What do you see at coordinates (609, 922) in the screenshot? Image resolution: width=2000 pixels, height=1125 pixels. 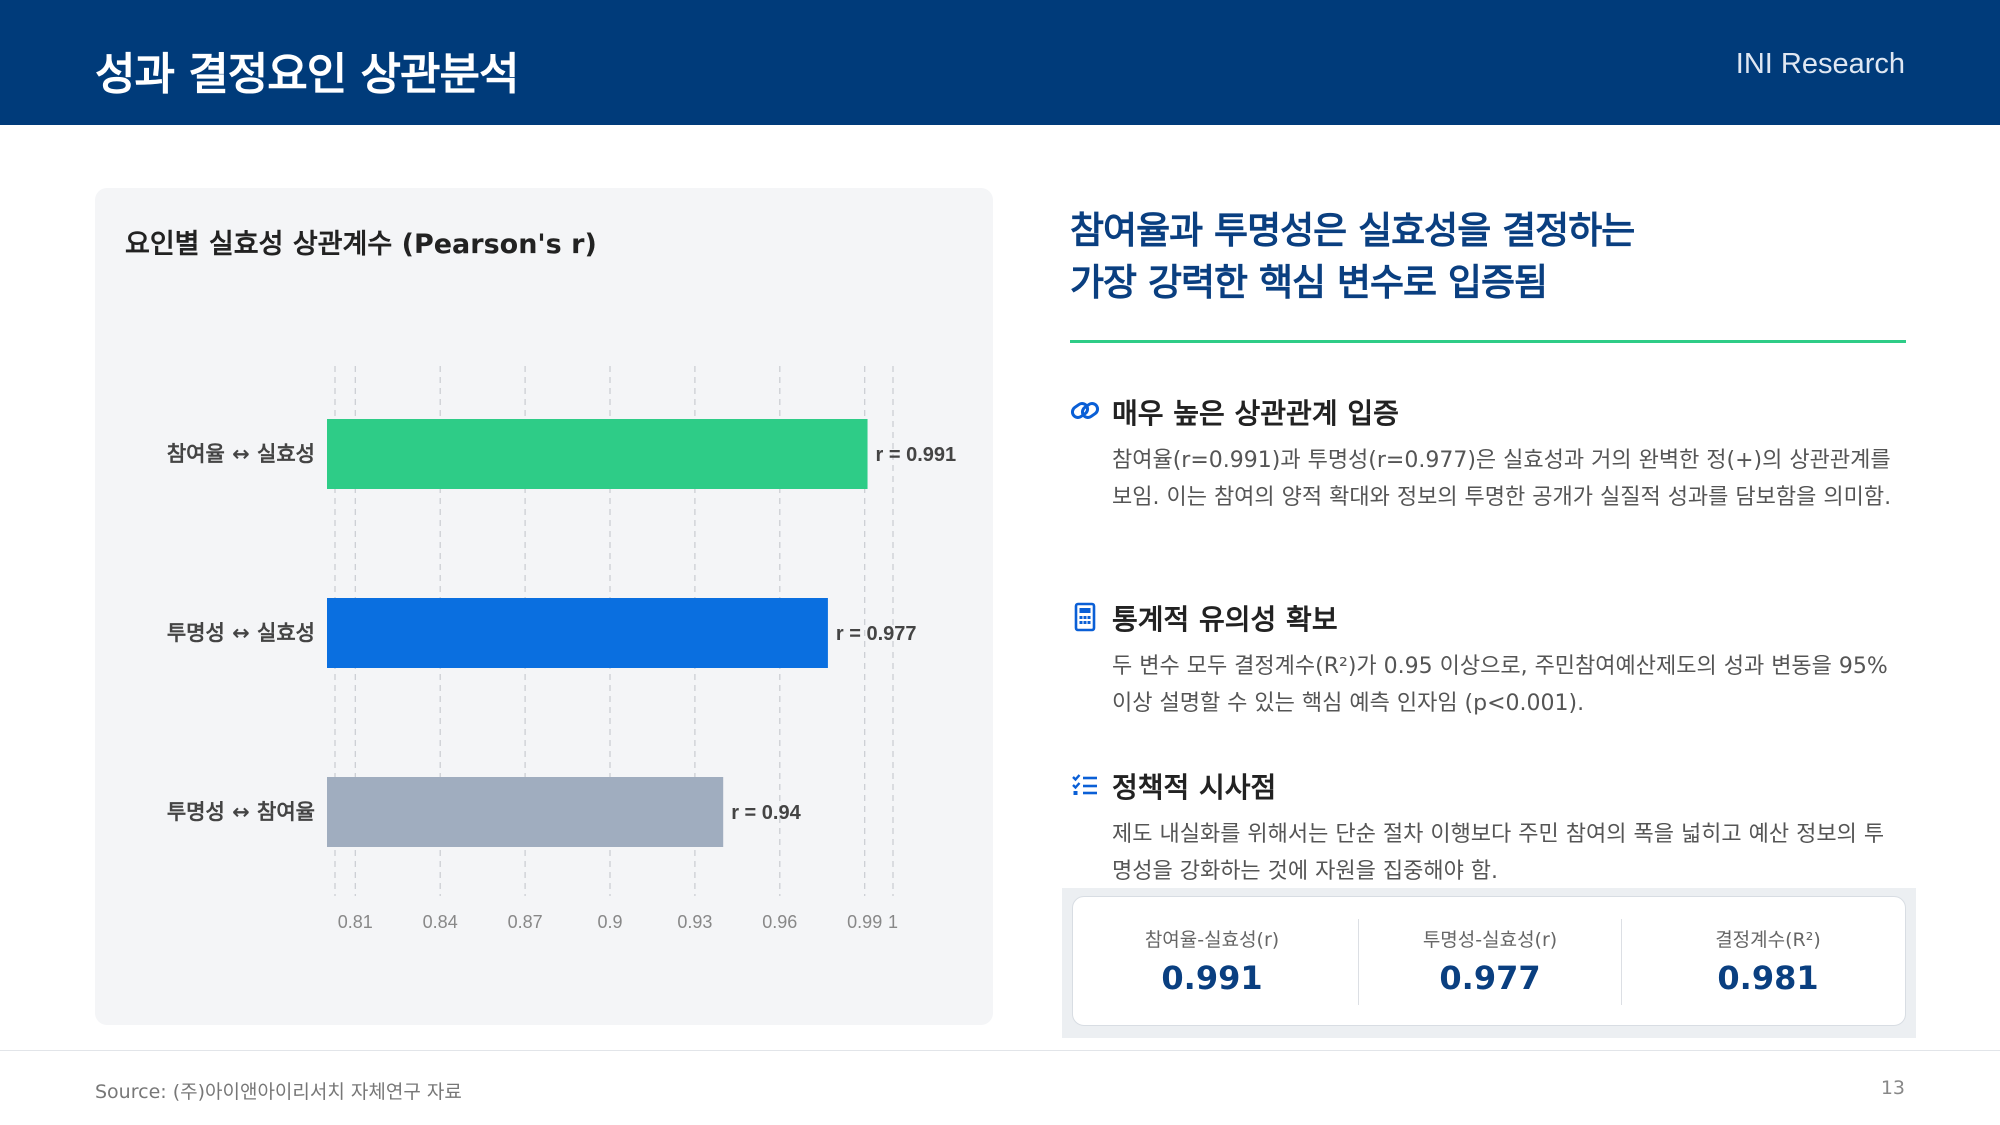 I see `x-tick-label: 0.9` at bounding box center [609, 922].